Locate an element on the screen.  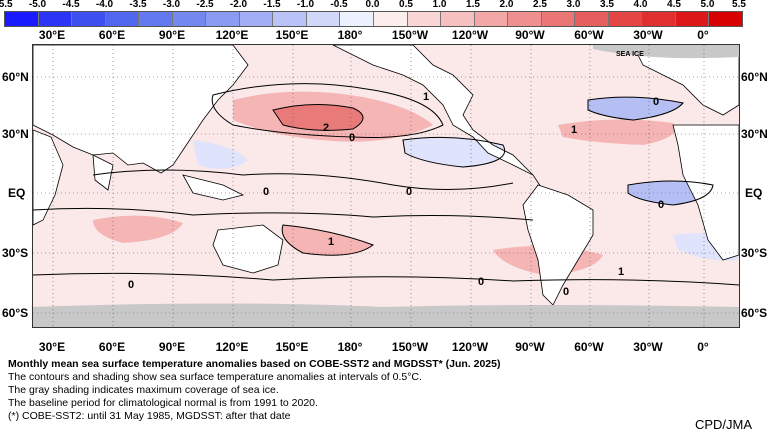
cool-patch-east-pacific is located at coordinates (454, 152).